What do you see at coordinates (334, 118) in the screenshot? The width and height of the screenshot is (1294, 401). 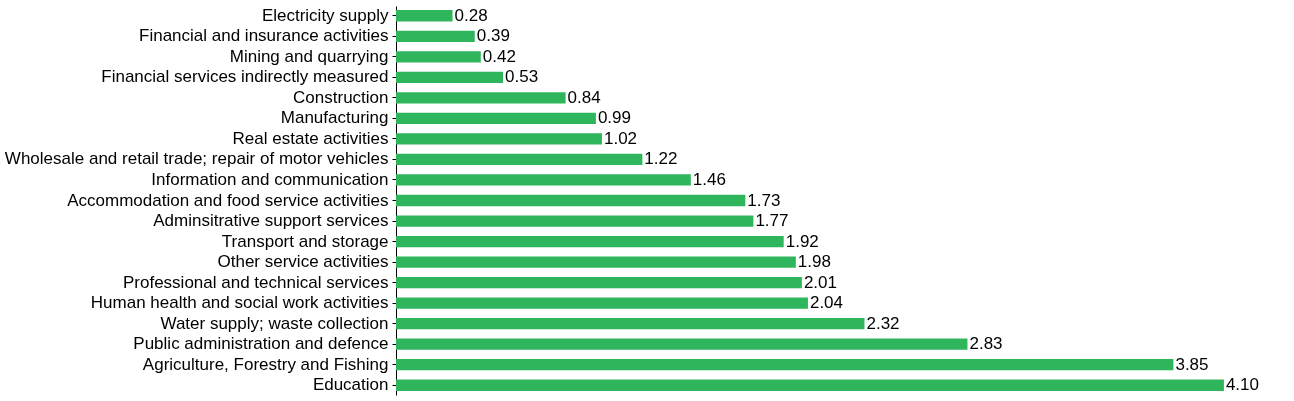 I see `y-tick-label: Manufacturing` at bounding box center [334, 118].